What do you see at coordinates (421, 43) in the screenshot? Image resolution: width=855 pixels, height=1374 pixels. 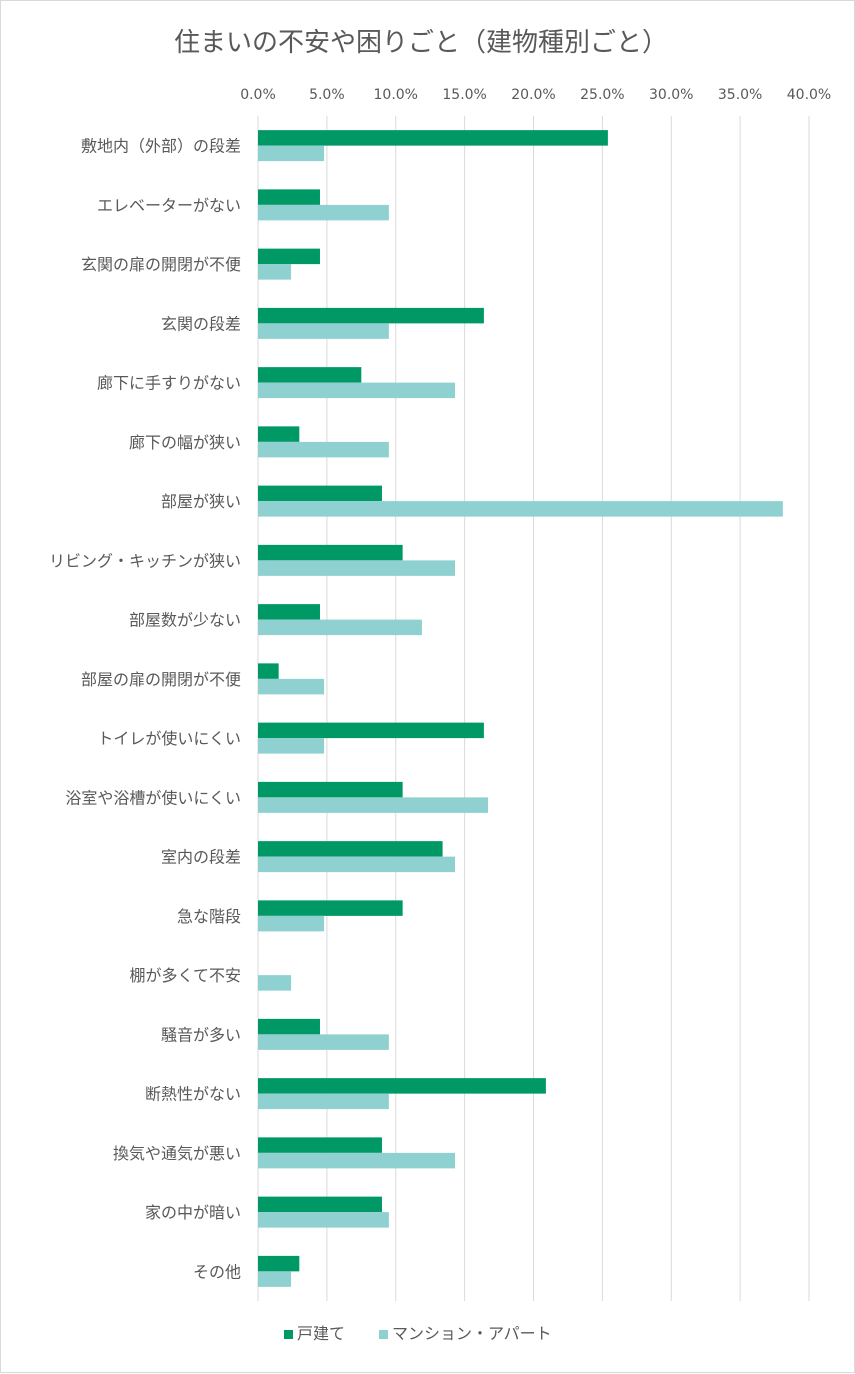 I see `chart-title: 住まいの不安や困りごと（建物種別ごと）` at bounding box center [421, 43].